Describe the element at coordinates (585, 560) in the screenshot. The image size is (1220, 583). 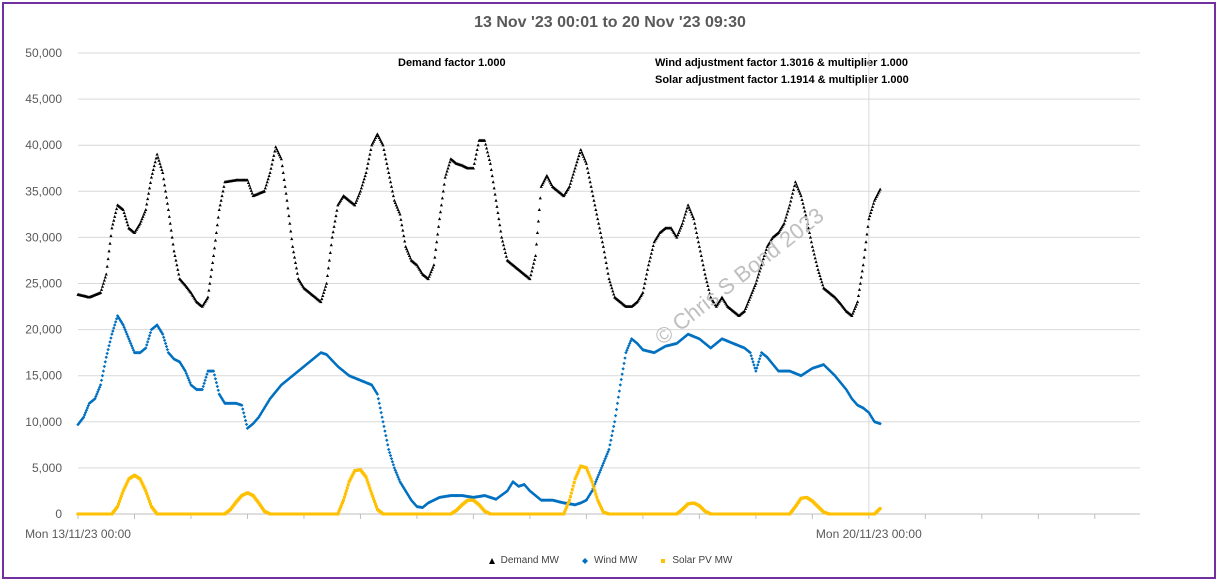
I see `legend-marker-wind` at that location.